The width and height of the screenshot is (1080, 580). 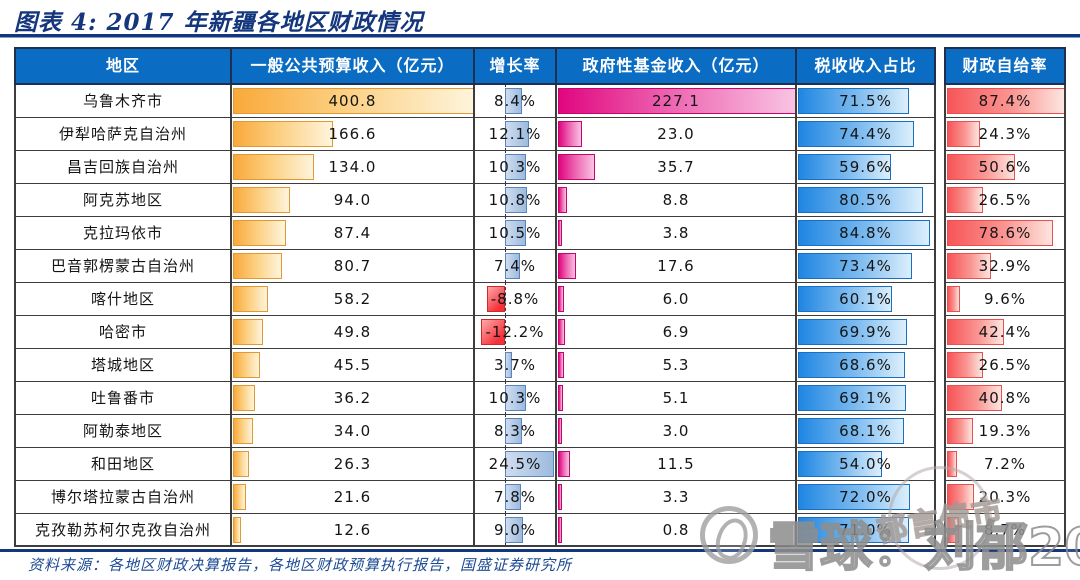 I want to click on fund-value: 3.3, so click(x=676, y=497).